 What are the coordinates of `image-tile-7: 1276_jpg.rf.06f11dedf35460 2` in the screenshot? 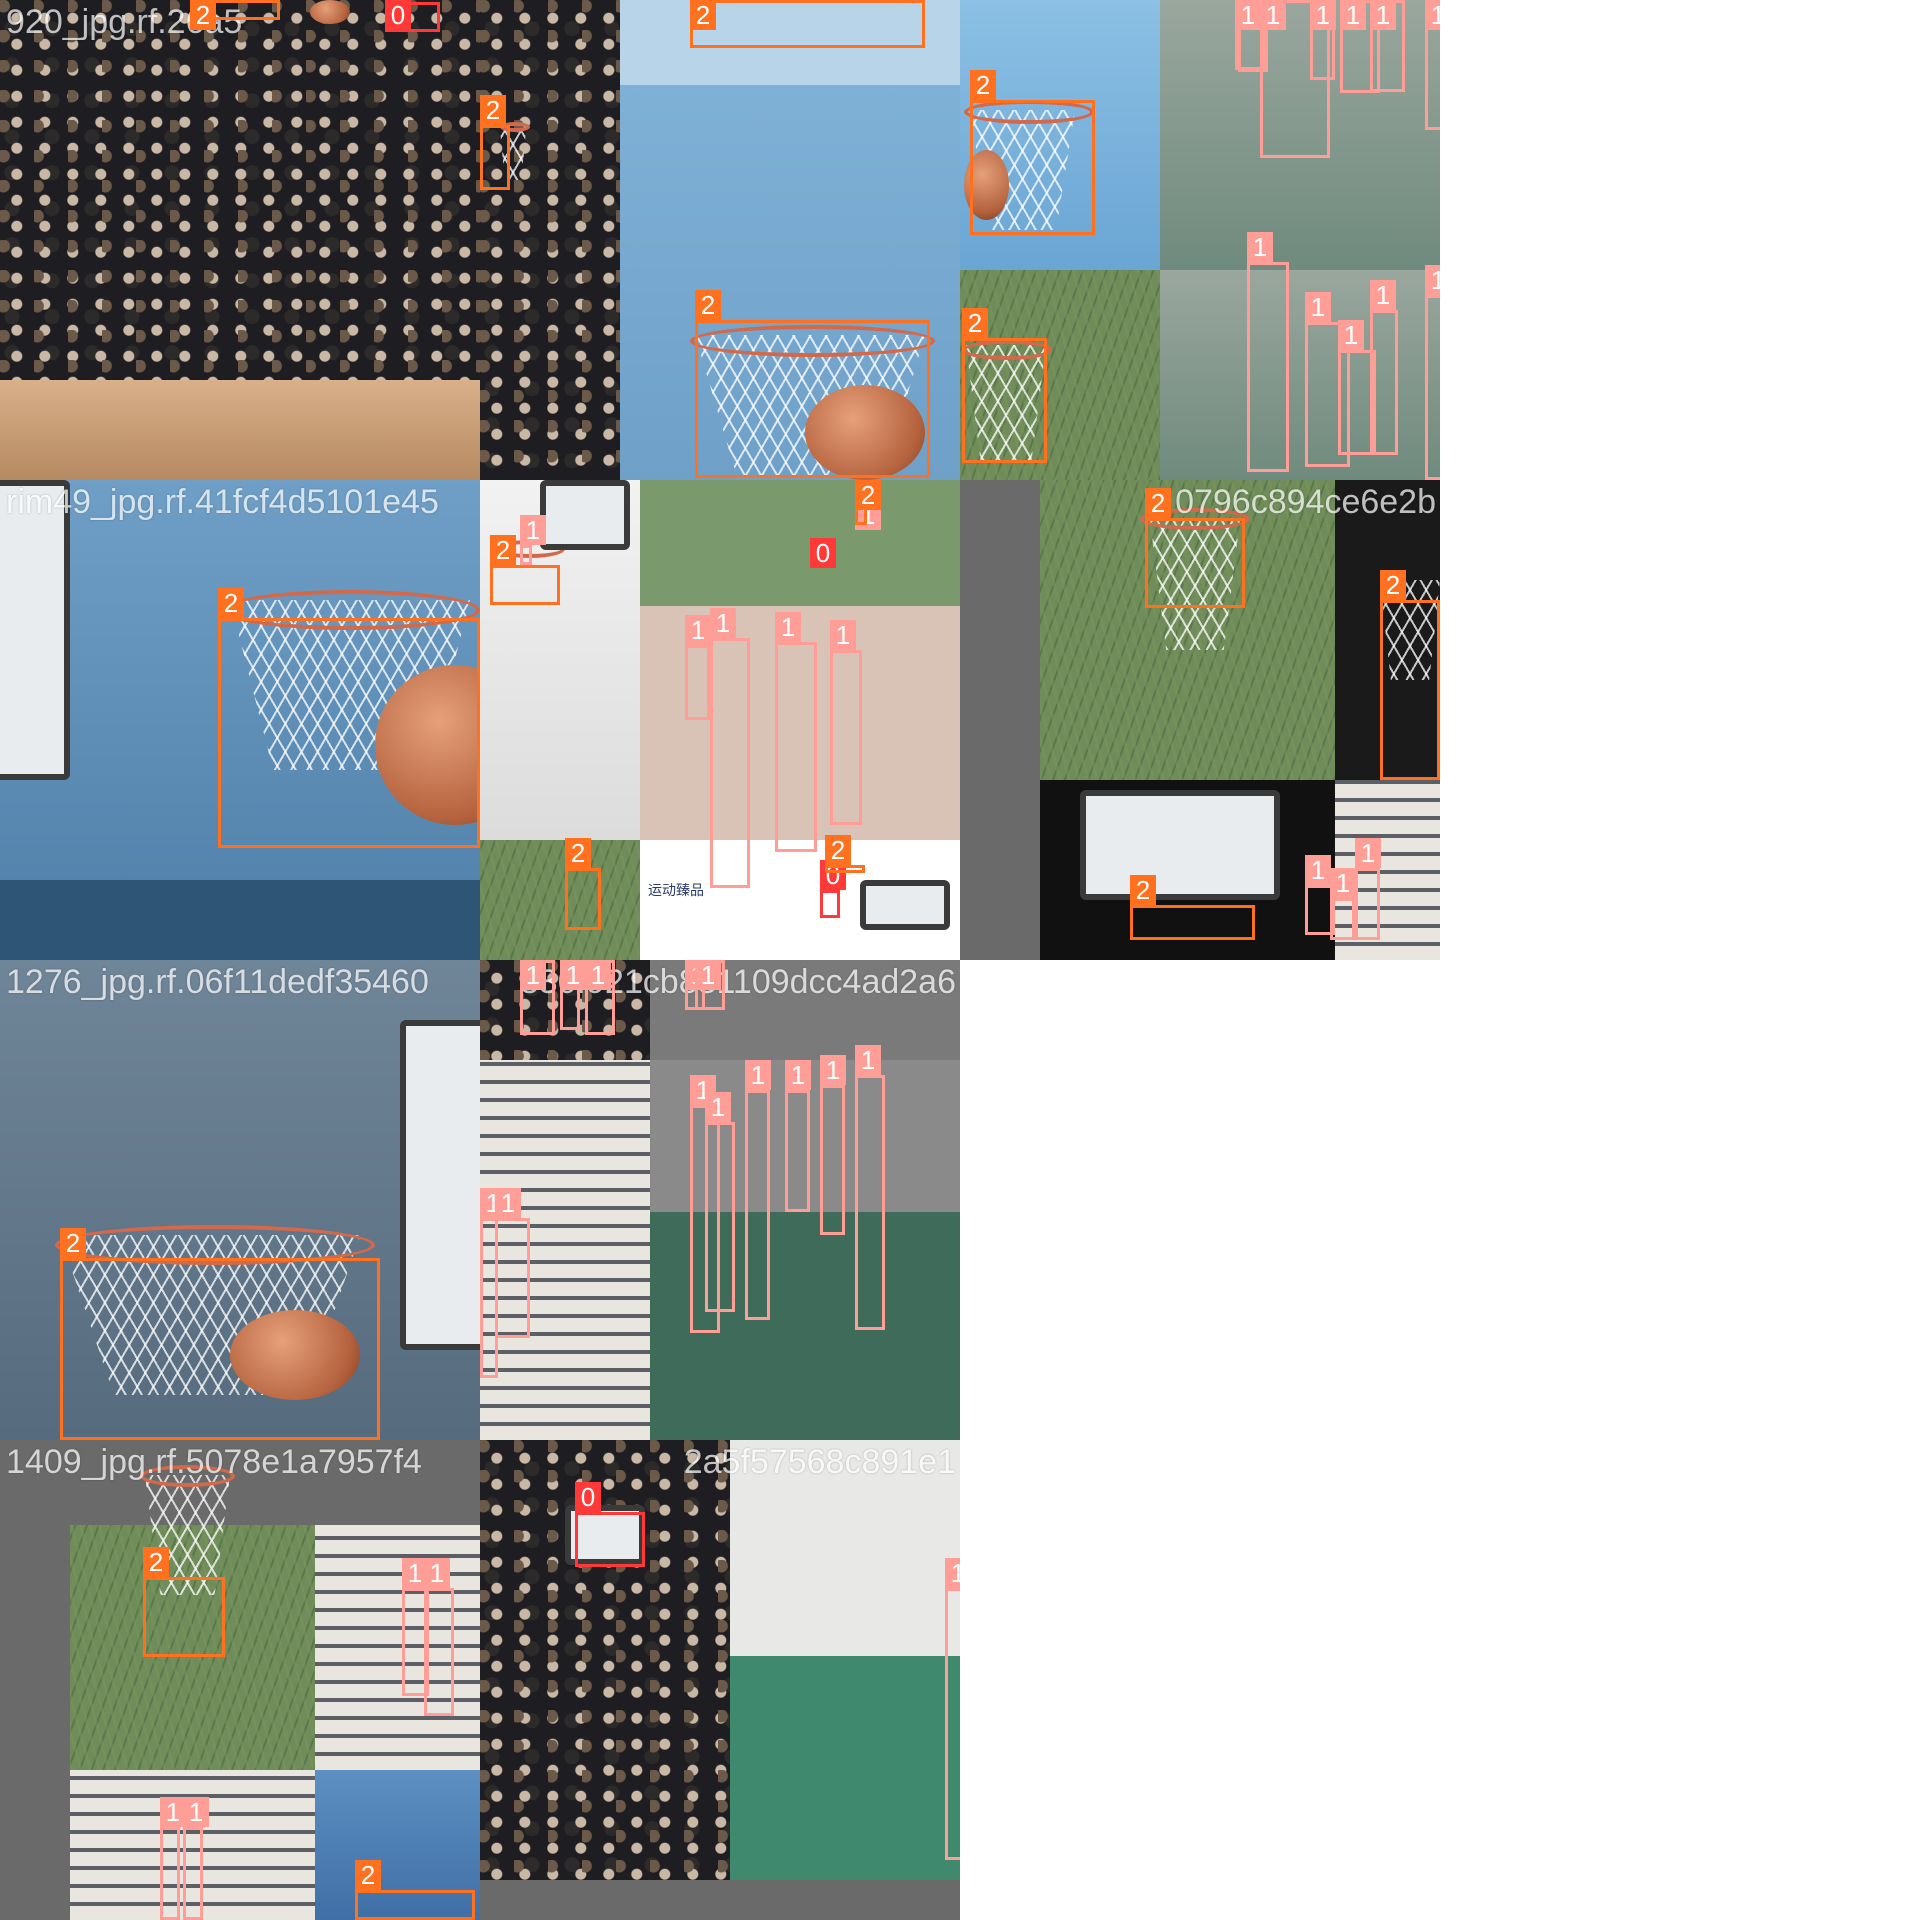 It's located at (240, 1200).